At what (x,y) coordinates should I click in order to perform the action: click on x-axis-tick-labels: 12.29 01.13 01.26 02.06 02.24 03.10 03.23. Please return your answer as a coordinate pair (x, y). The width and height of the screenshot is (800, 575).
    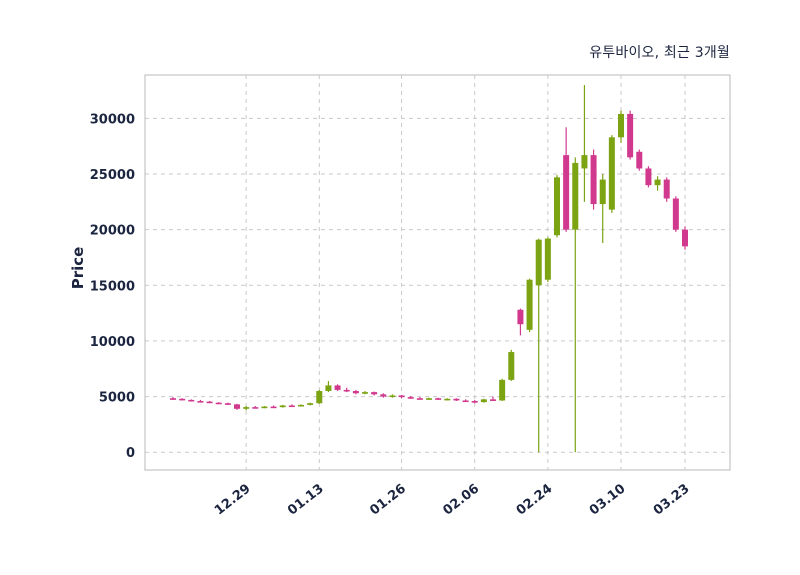
    Looking at the image, I should click on (452, 499).